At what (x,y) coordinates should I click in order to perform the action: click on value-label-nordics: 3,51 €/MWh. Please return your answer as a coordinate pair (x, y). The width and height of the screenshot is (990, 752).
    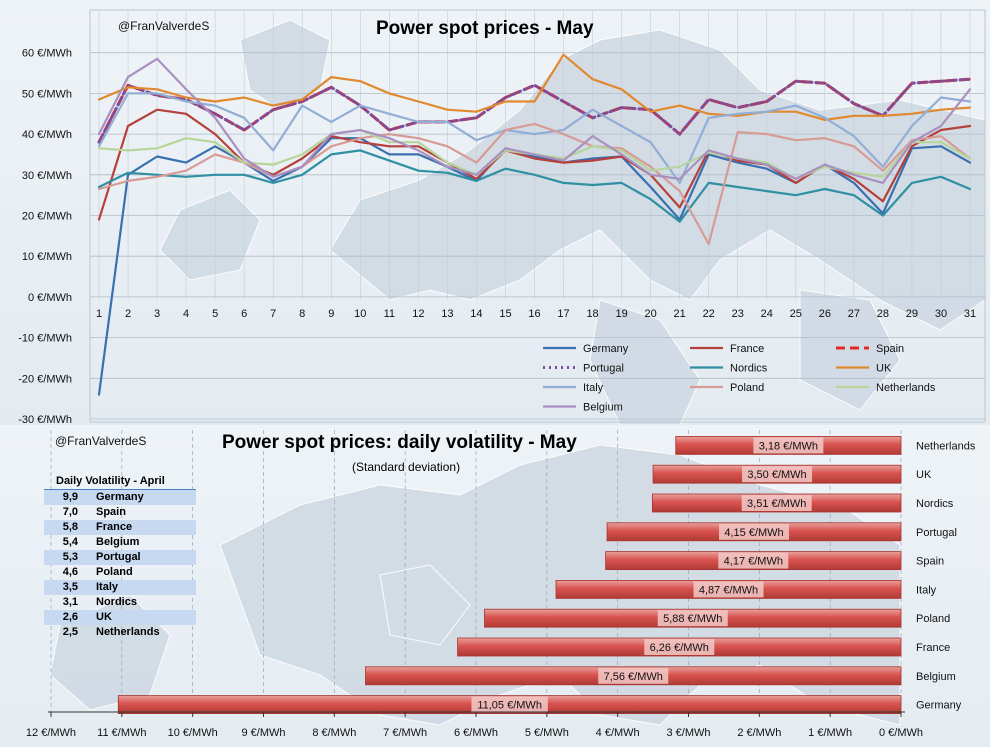
    Looking at the image, I should click on (776, 504).